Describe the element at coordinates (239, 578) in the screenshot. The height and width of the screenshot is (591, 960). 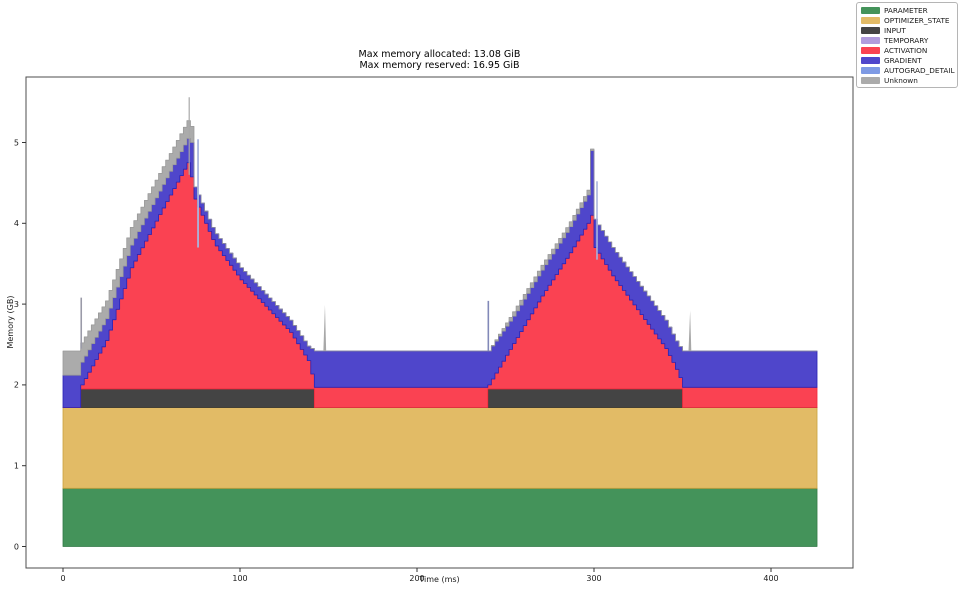
I see `x-tick-label-100: 100` at that location.